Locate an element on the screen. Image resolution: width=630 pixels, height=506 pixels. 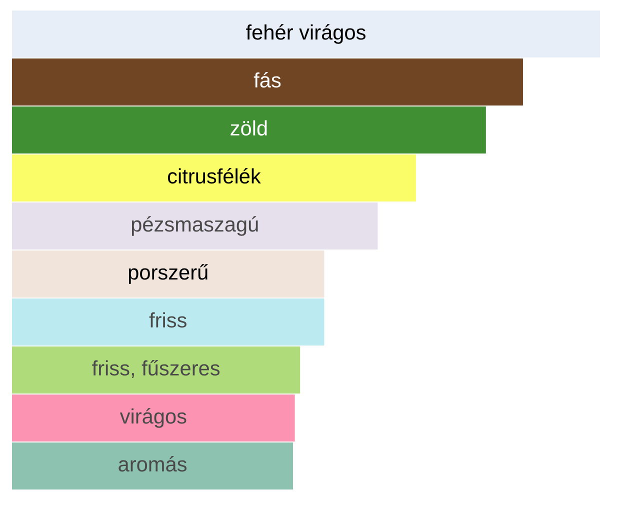
y-tick-label: porszerű is located at coordinates (168, 274).